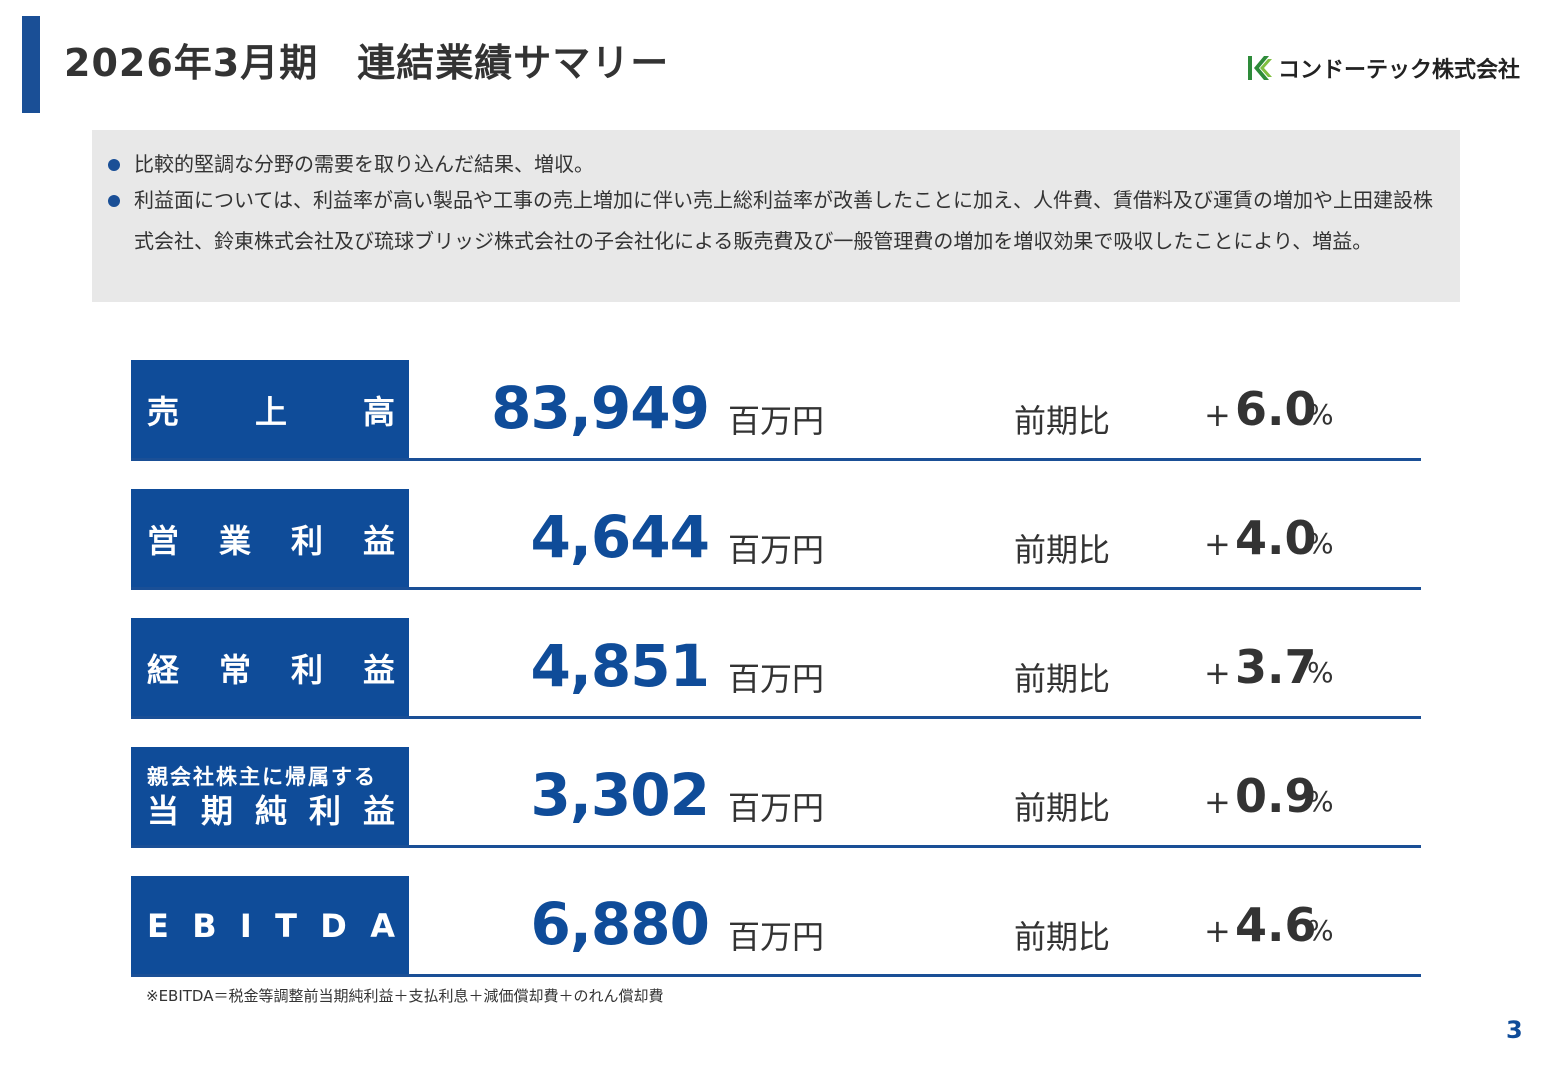 This screenshot has height=1080, width=1560. Describe the element at coordinates (620, 795) in the screenshot. I see `metric-value: 3,302` at that location.